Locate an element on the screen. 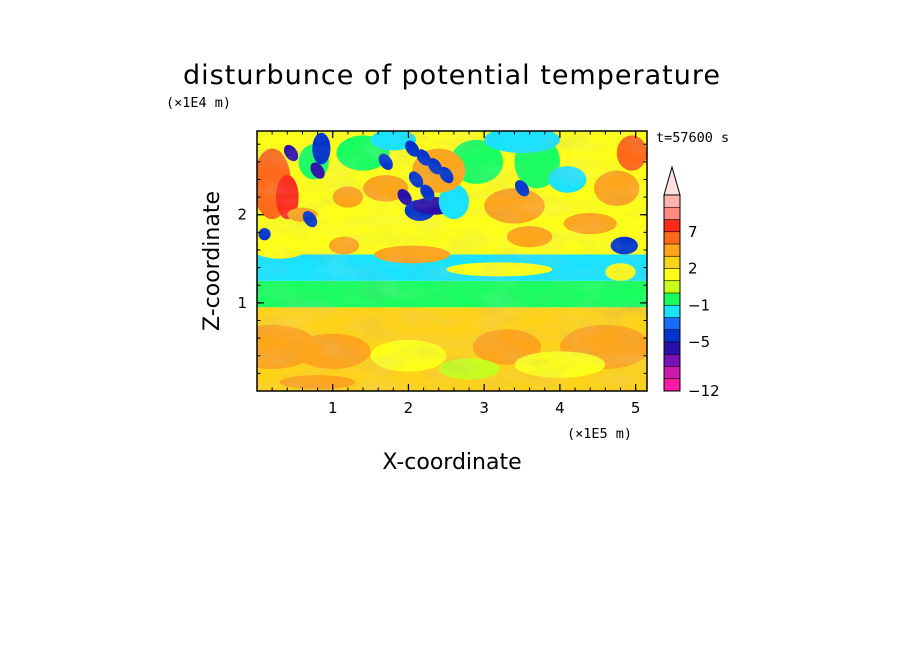 This screenshot has height=654, width=904. colorbar: 7 2 −1 −5 −12 is located at coordinates (691, 282).